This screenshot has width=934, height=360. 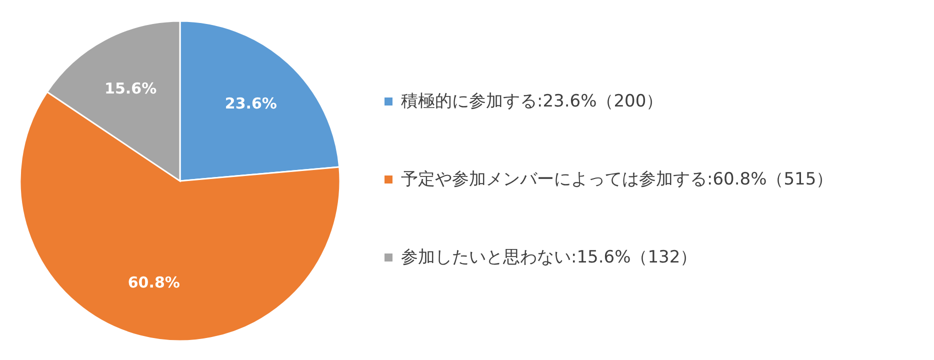 What do you see at coordinates (532, 102) in the screenshot?
I see `legend-label: 積極的に参加する:23.6%（200）` at bounding box center [532, 102].